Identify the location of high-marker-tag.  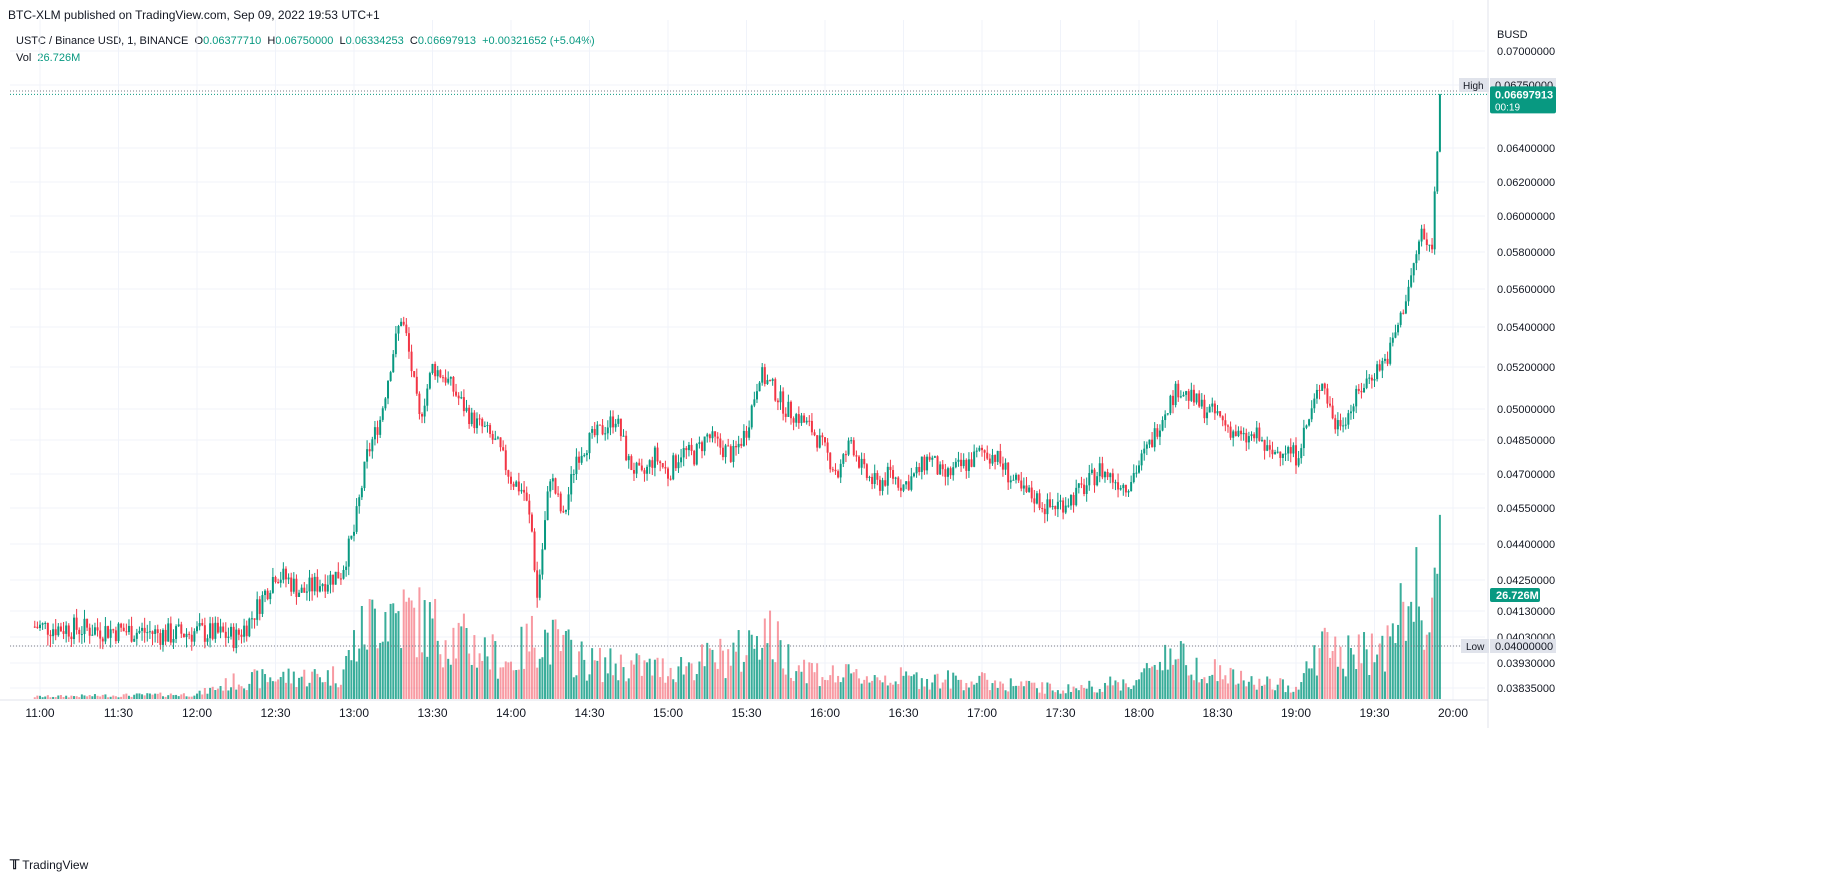
(1474, 85).